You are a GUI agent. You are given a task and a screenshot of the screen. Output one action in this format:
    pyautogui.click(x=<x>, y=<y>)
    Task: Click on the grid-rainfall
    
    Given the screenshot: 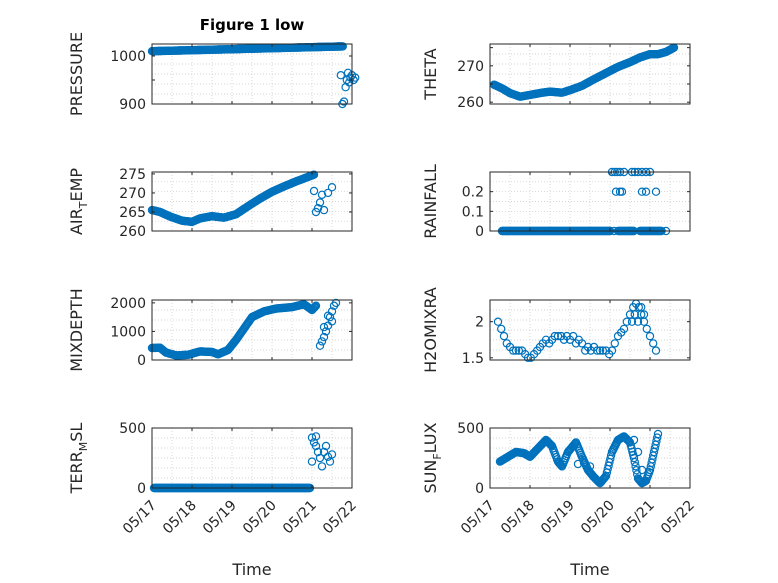 What is the action you would take?
    pyautogui.click(x=590, y=201)
    